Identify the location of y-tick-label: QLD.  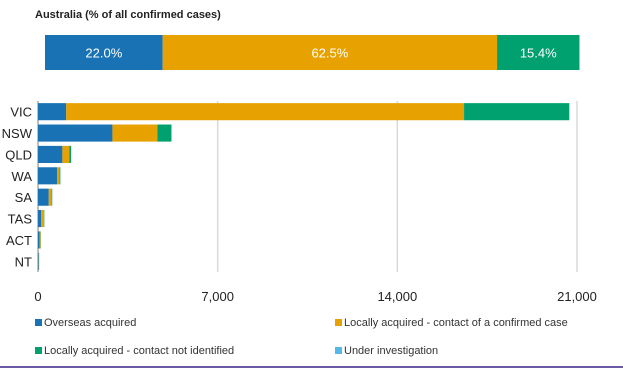
(18, 154).